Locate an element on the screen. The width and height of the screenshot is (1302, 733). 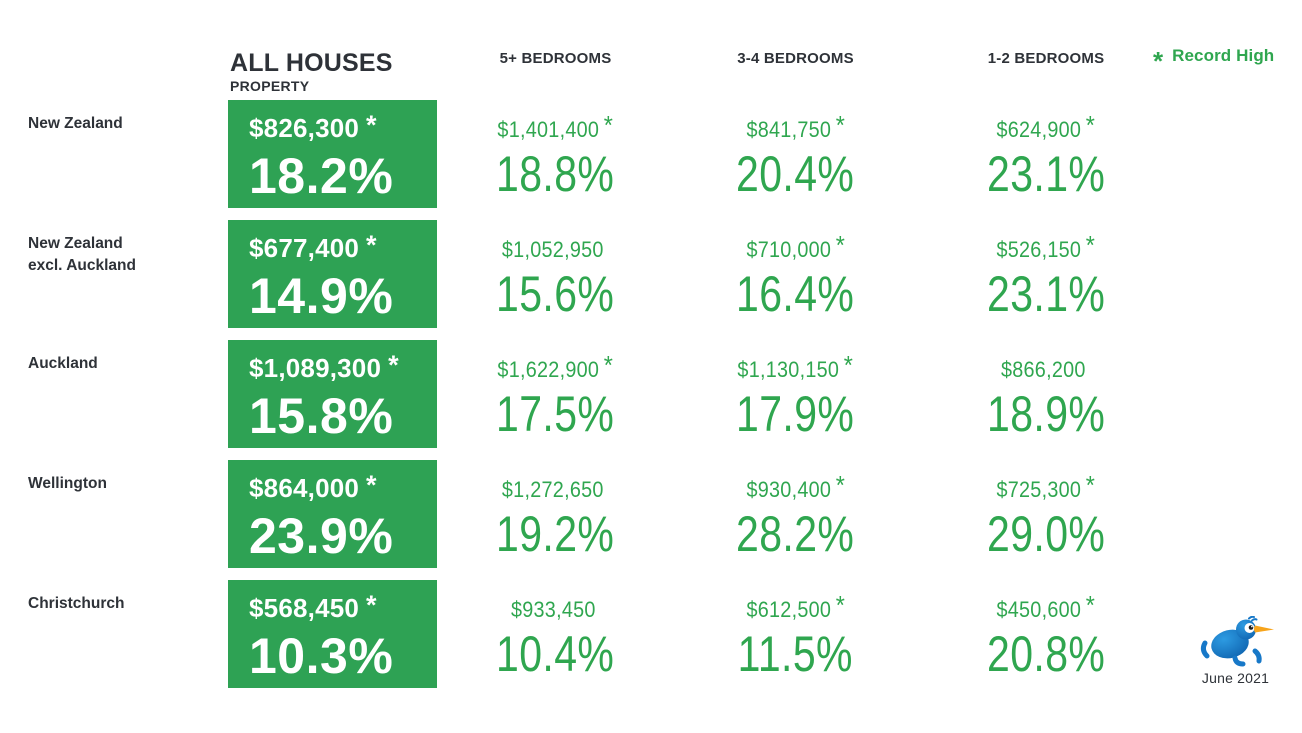
bedrooms-3-4-cell: $930,400 * 28.2% is located at coordinates (795, 520).